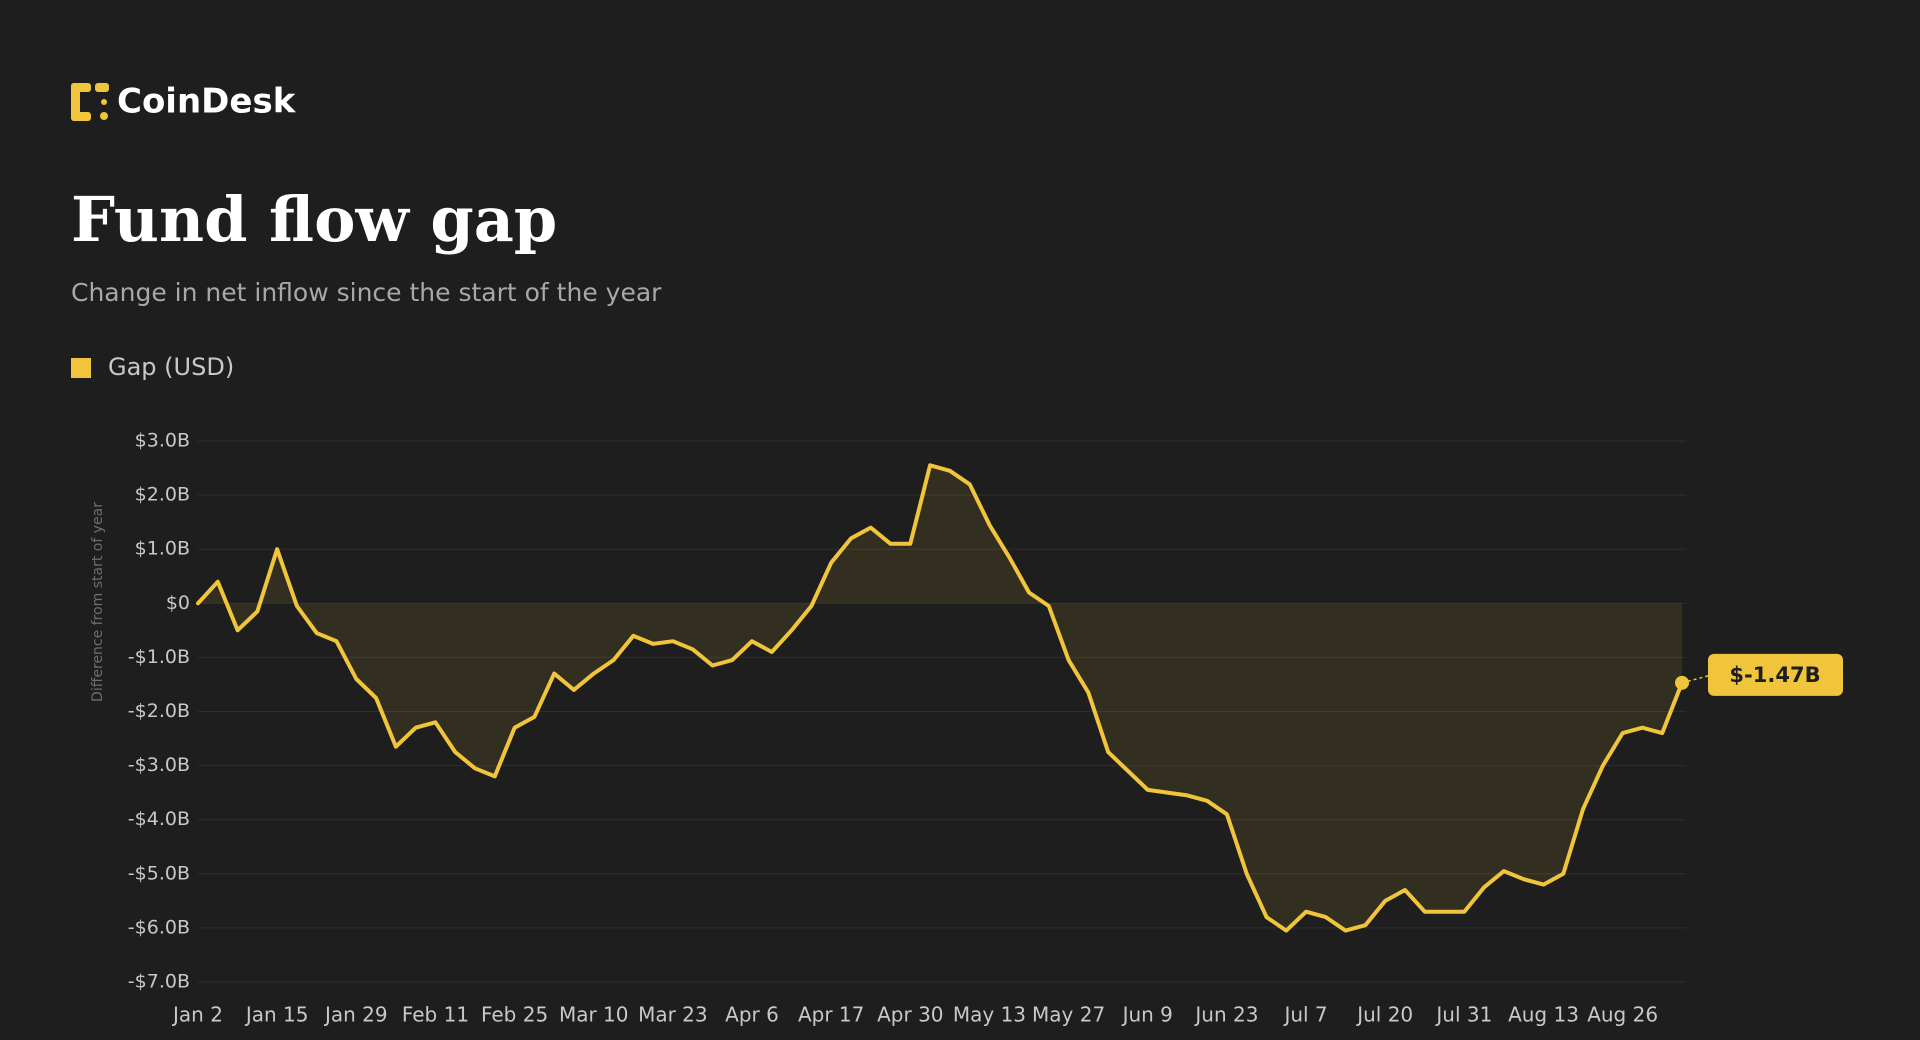  I want to click on y-tick-label: -$2.0B, so click(159, 711).